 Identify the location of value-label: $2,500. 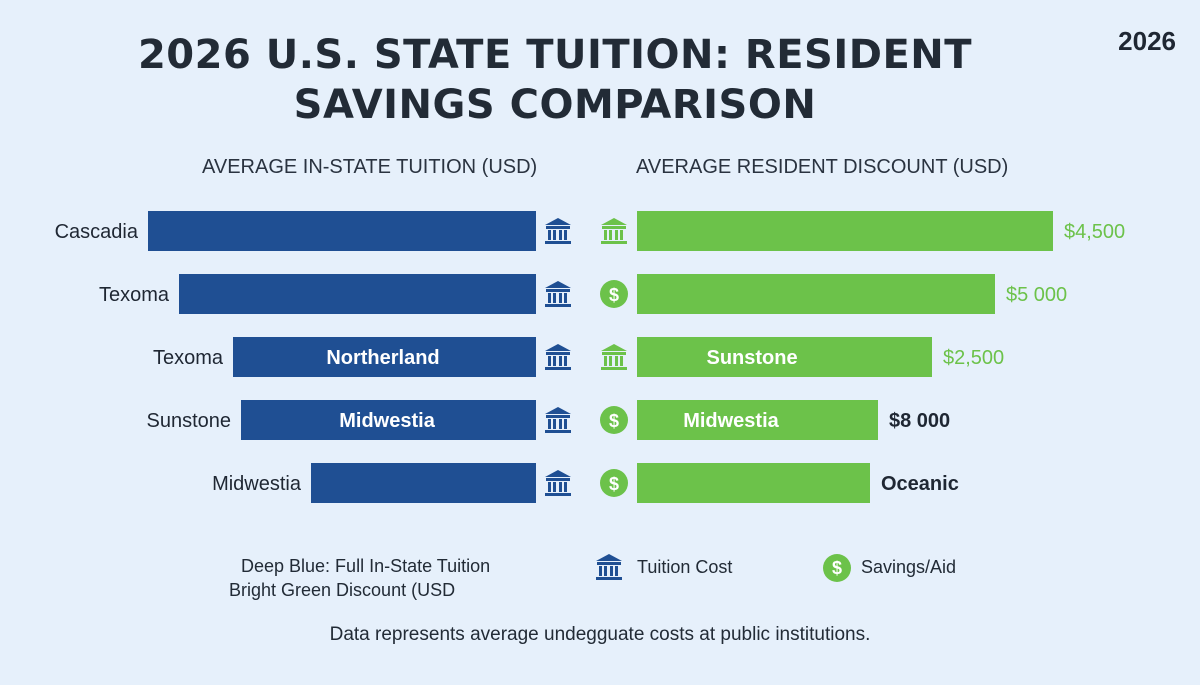
(973, 358).